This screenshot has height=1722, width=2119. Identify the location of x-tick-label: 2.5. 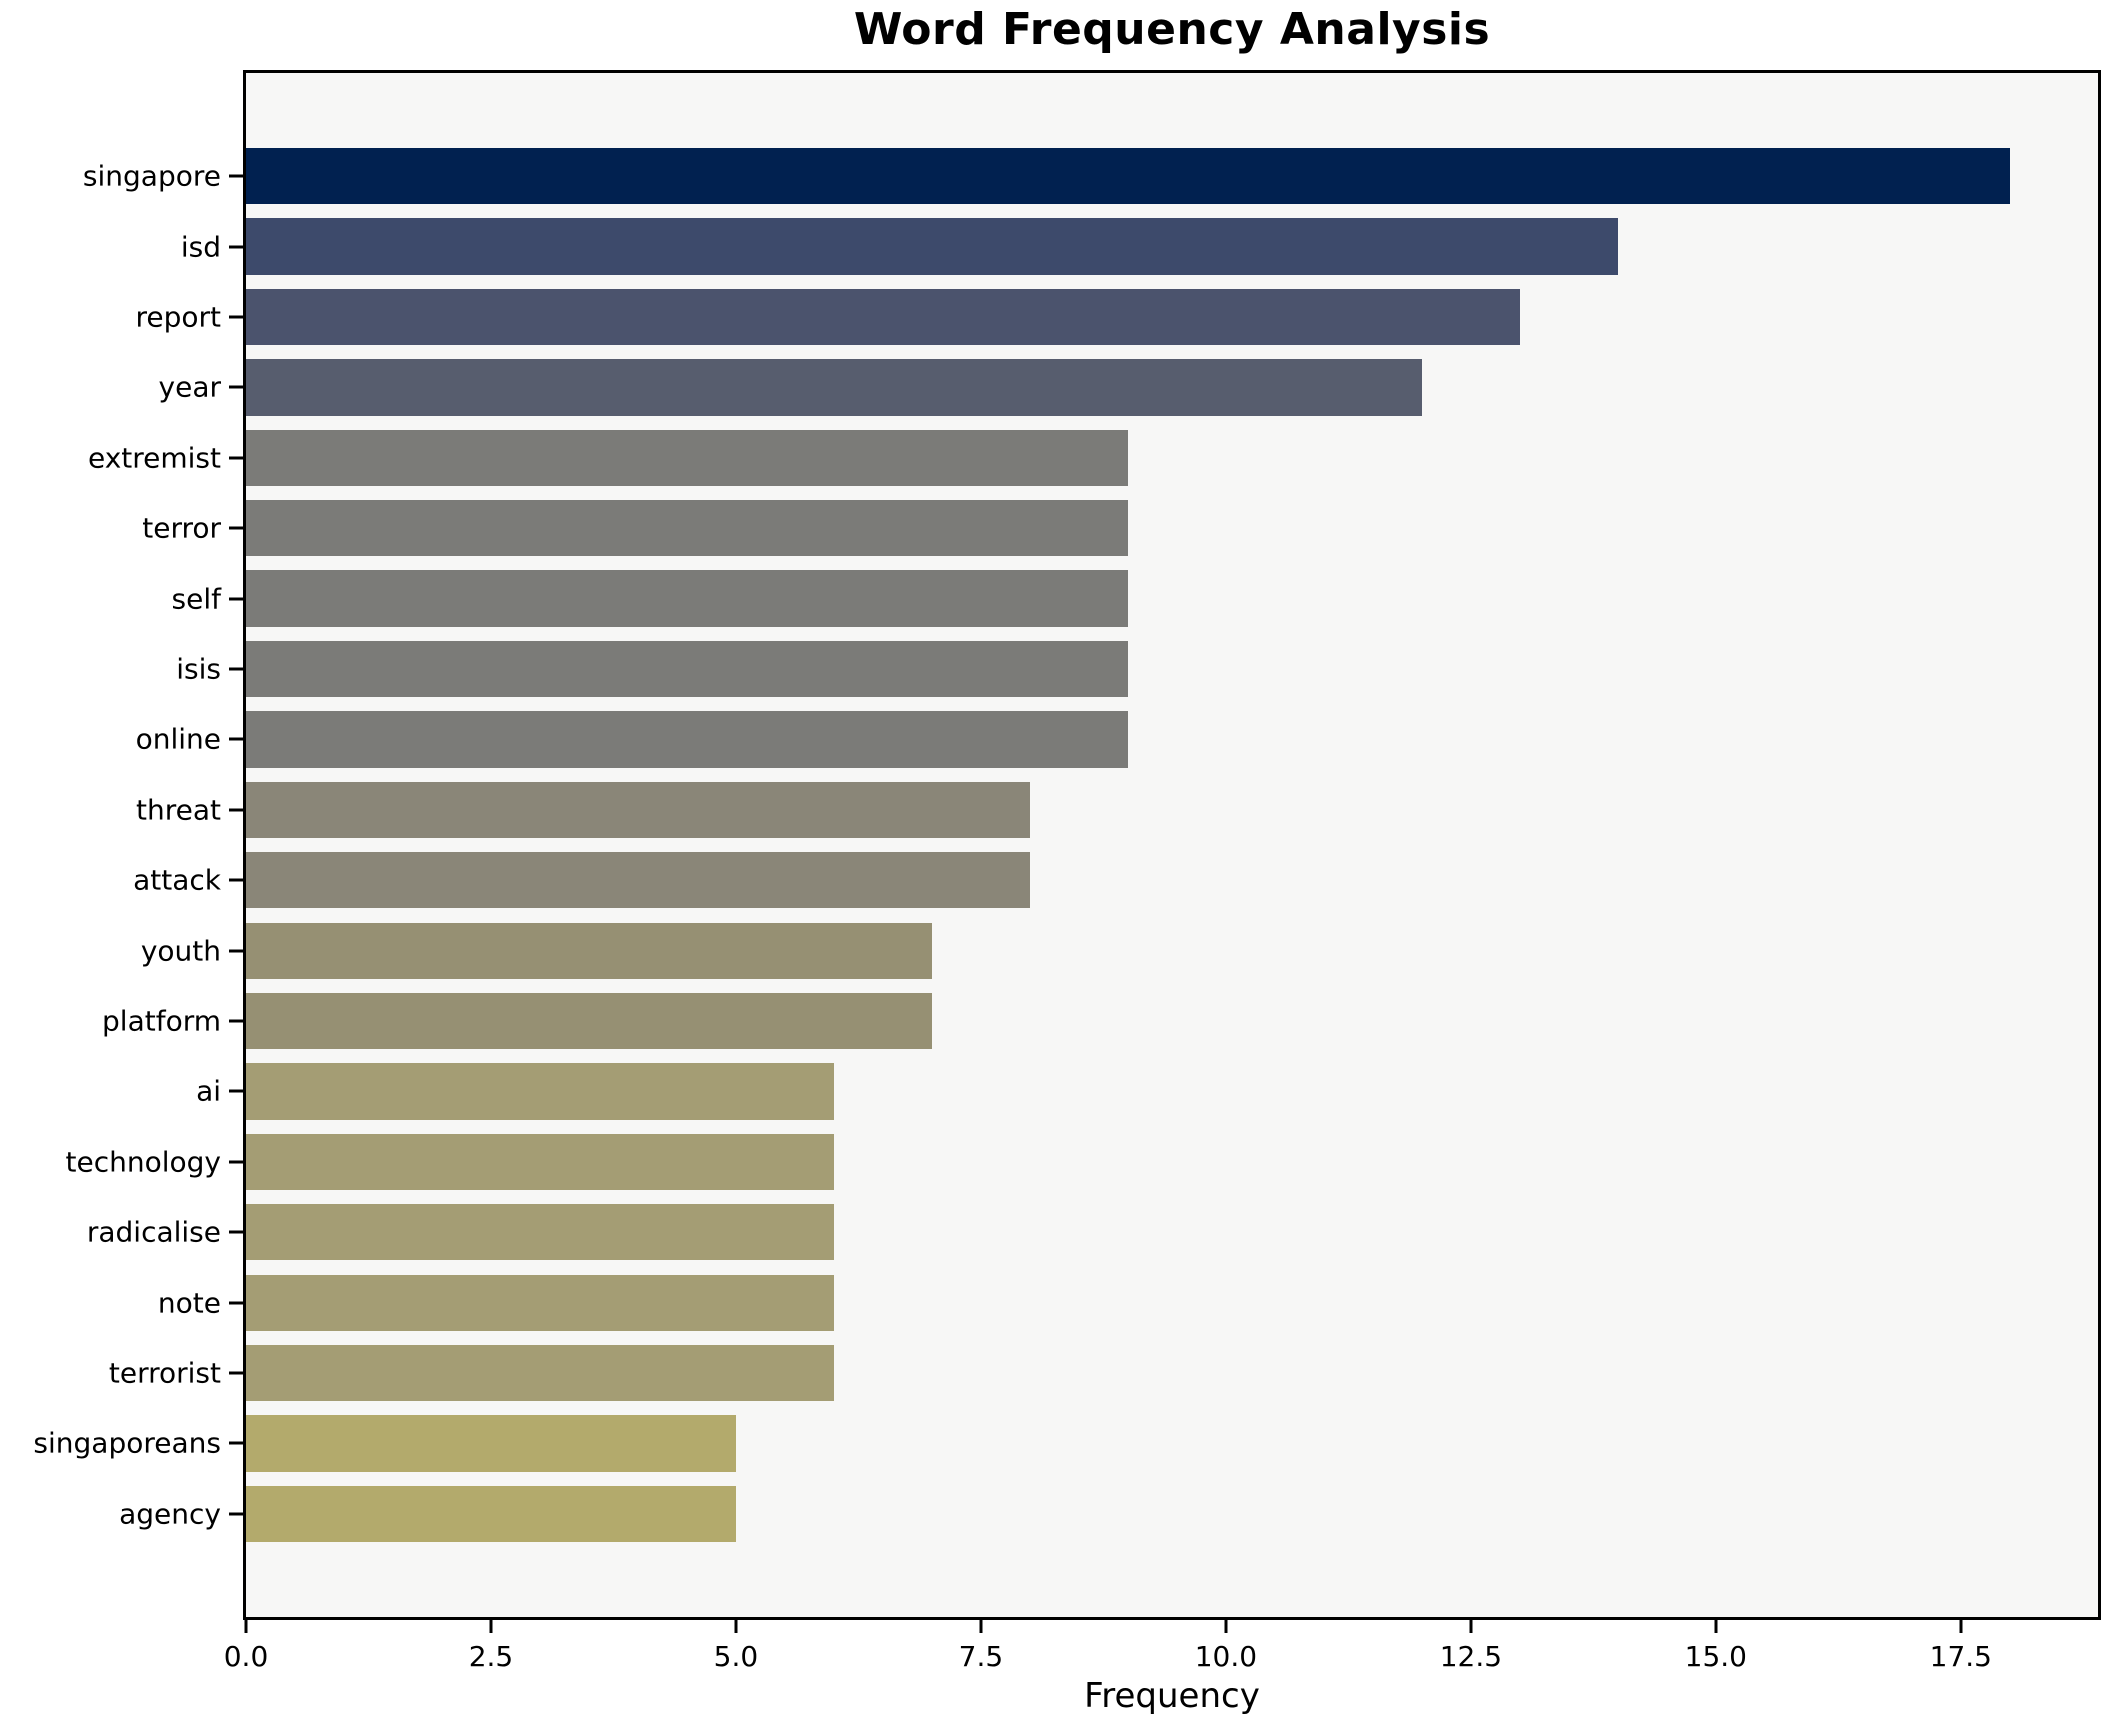
(491, 1656).